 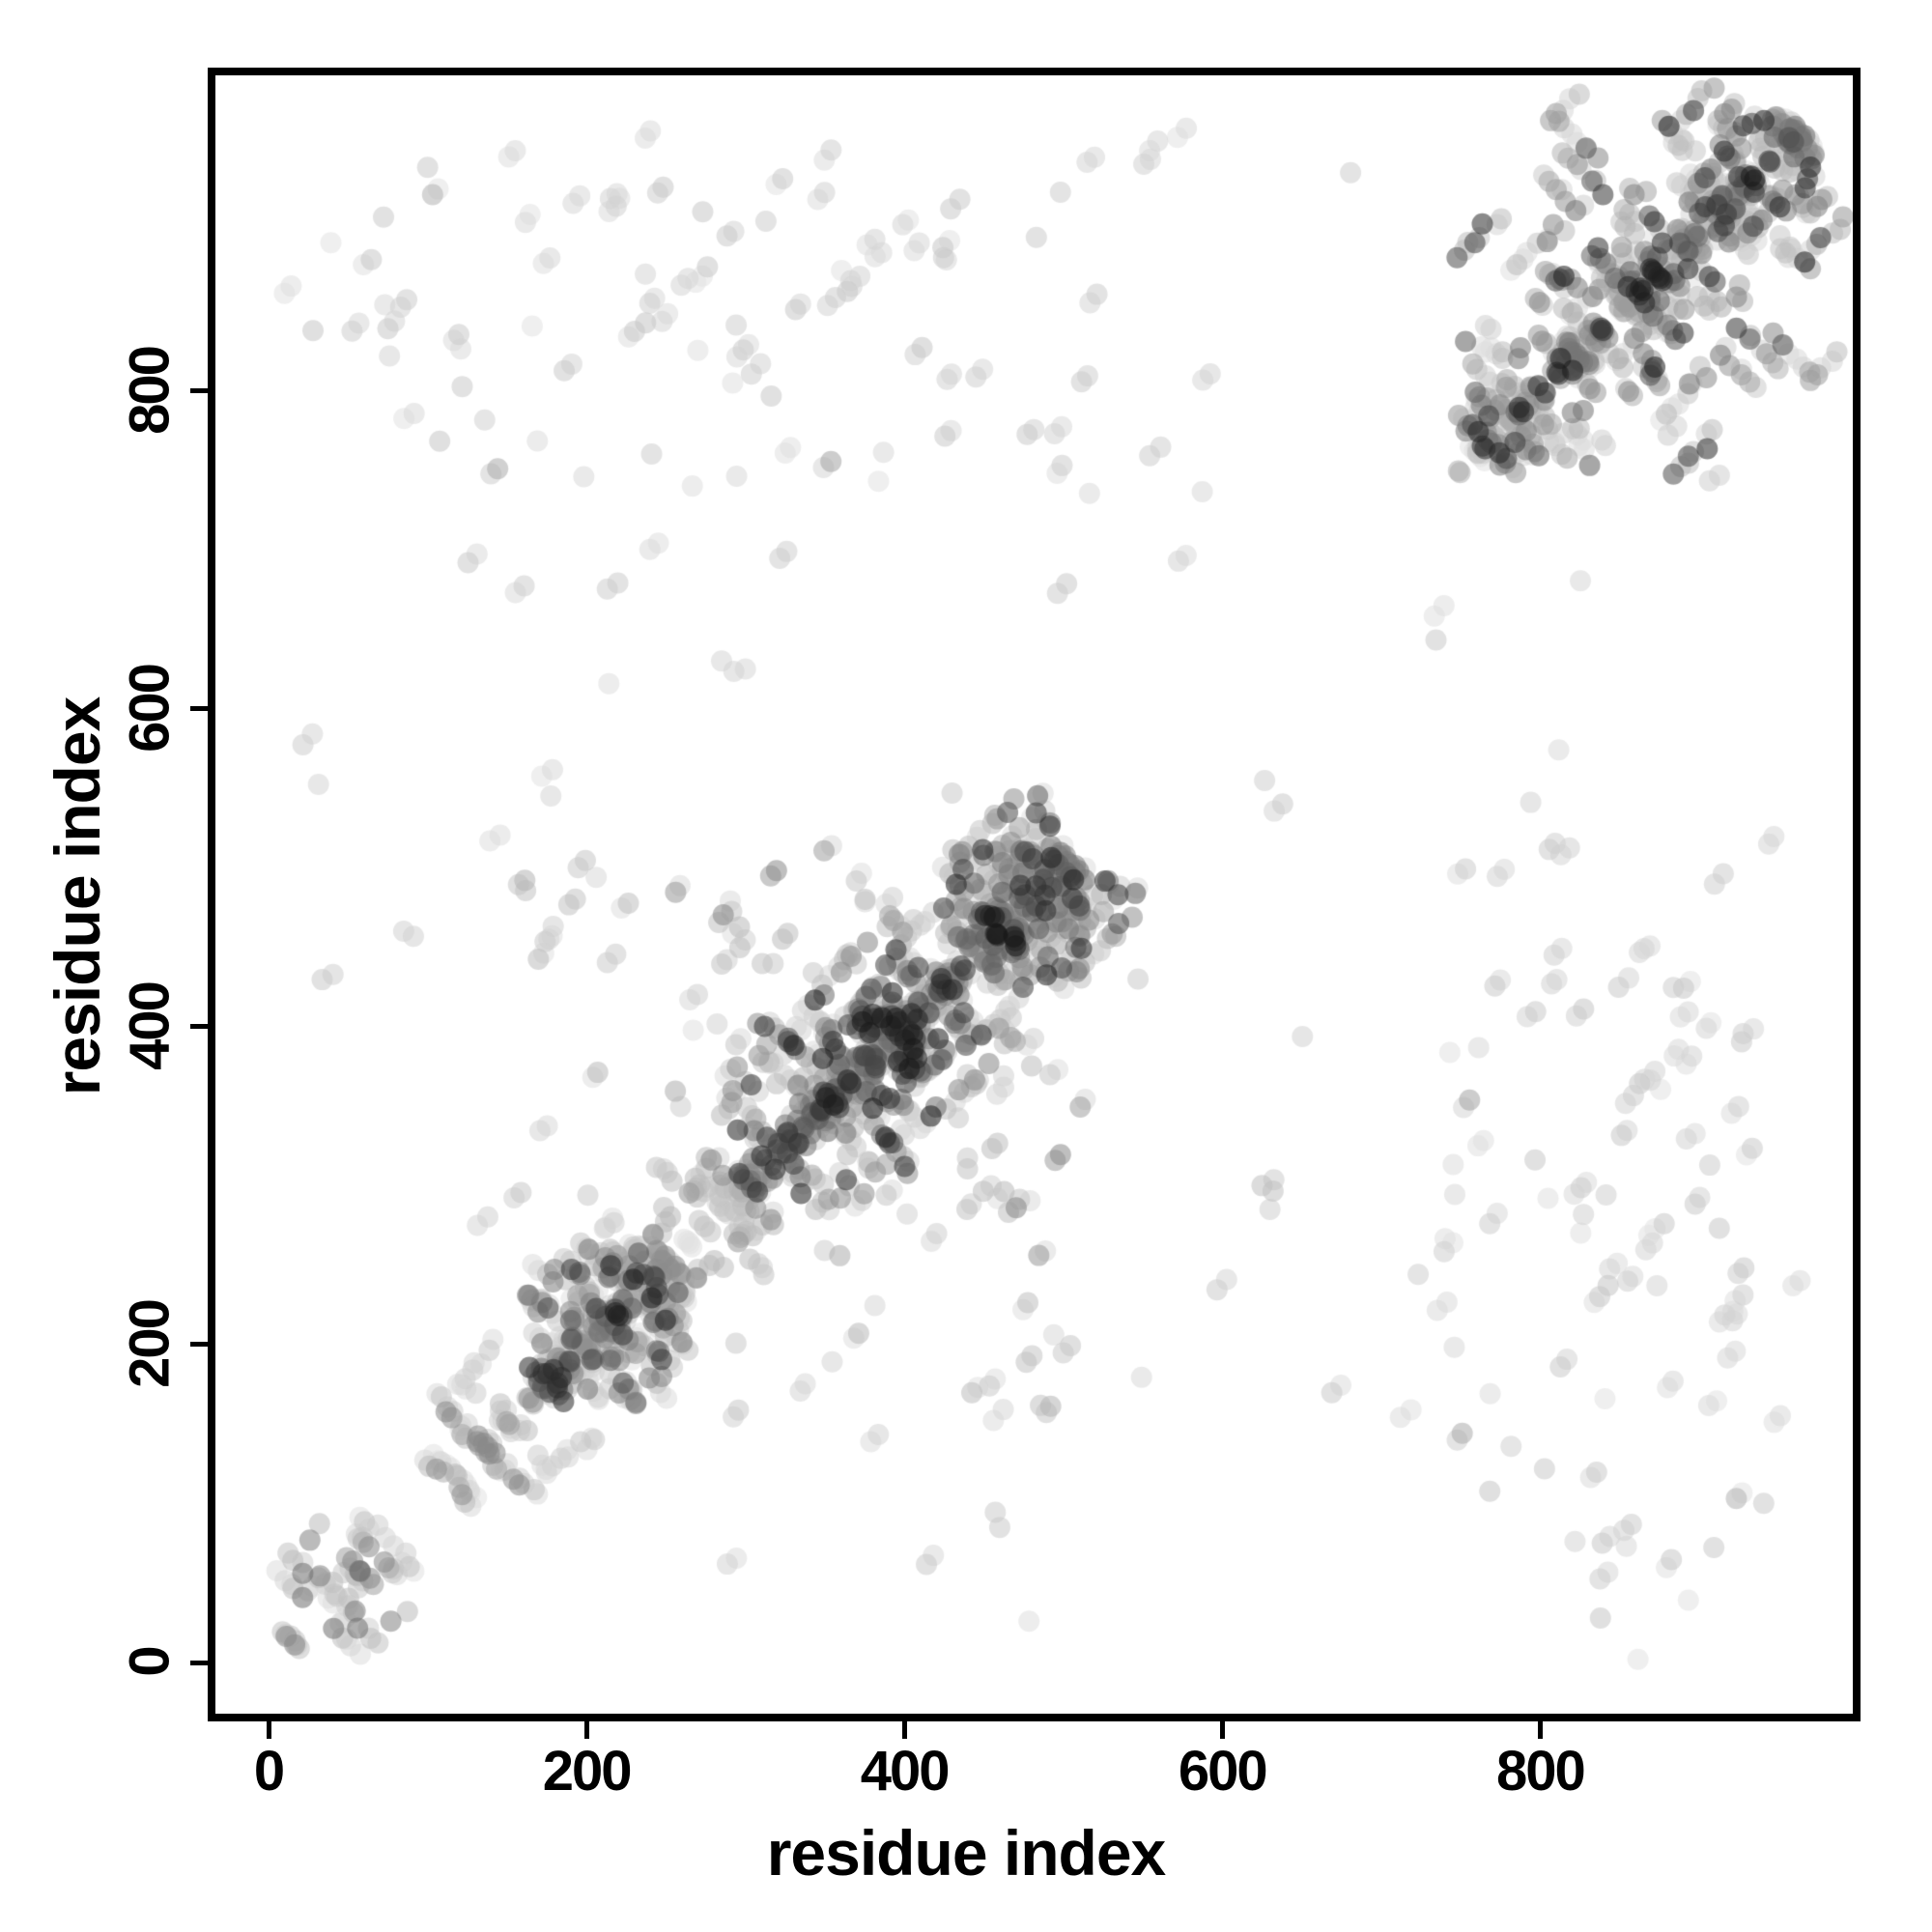 I want to click on y-axis-label: residue index, so click(x=77, y=896).